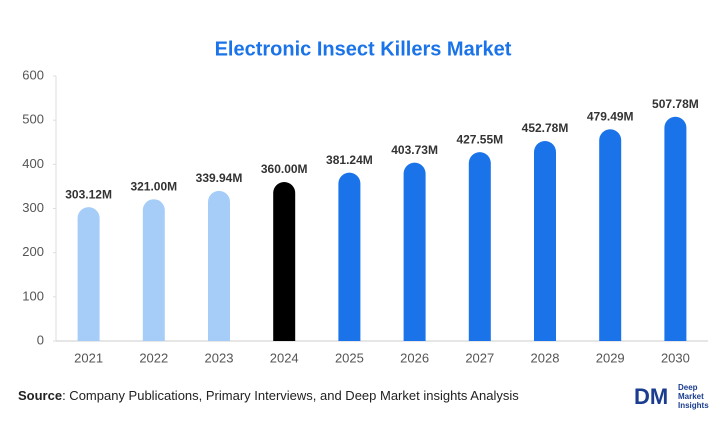  What do you see at coordinates (479, 139) in the screenshot?
I see `value-label: 427.55M` at bounding box center [479, 139].